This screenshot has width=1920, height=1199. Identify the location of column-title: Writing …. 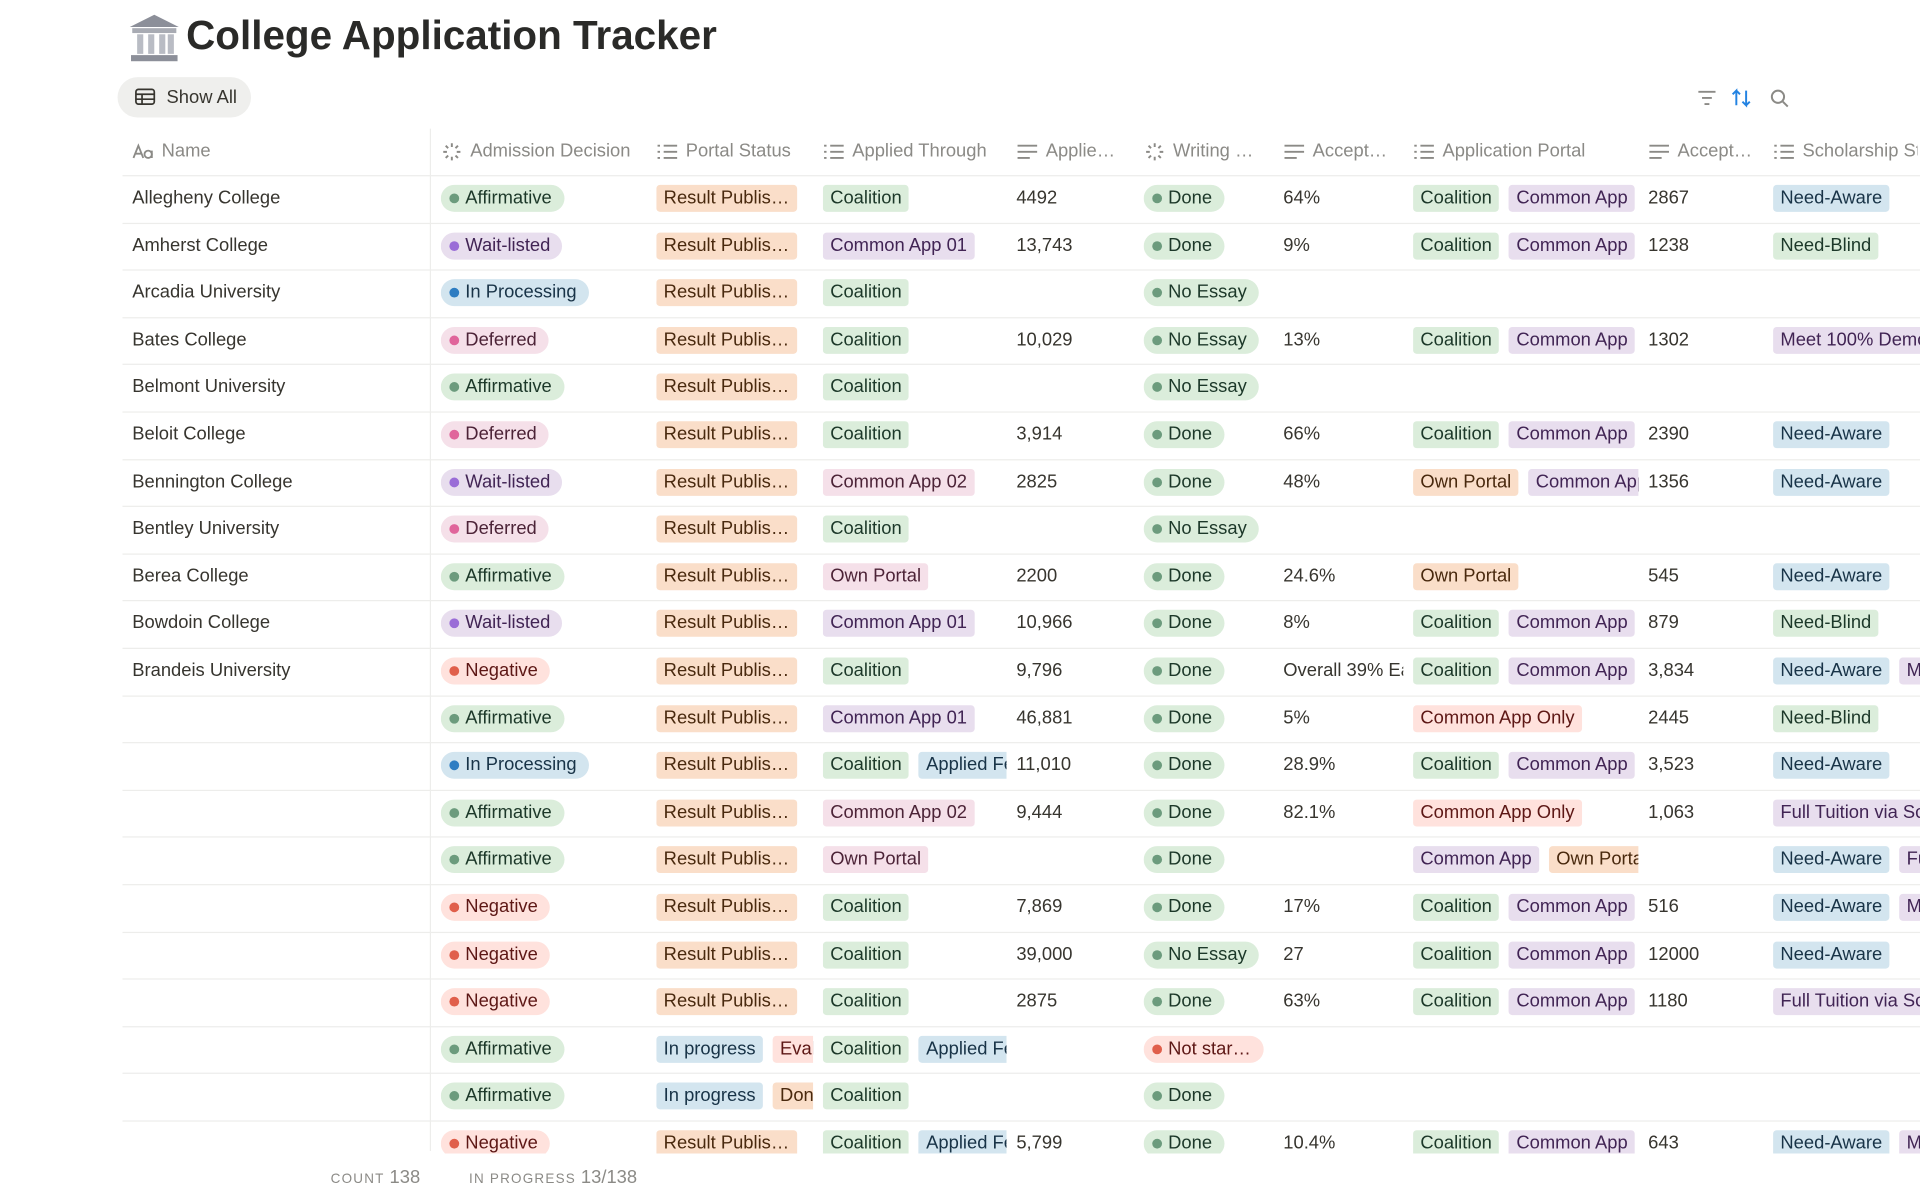
(1213, 151).